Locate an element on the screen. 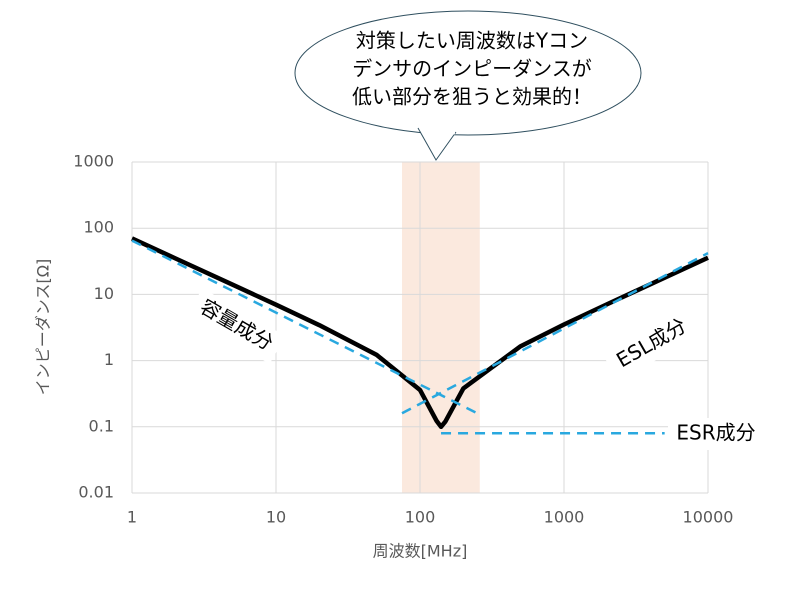 This screenshot has height=597, width=793. y-tick-label: 1000 is located at coordinates (93, 161).